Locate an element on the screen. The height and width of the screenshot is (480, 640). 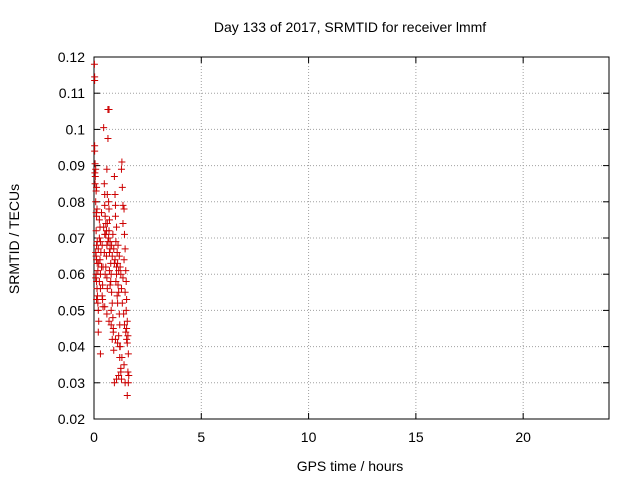
y-axis-label: SRMTID / TECUs is located at coordinates (14, 239).